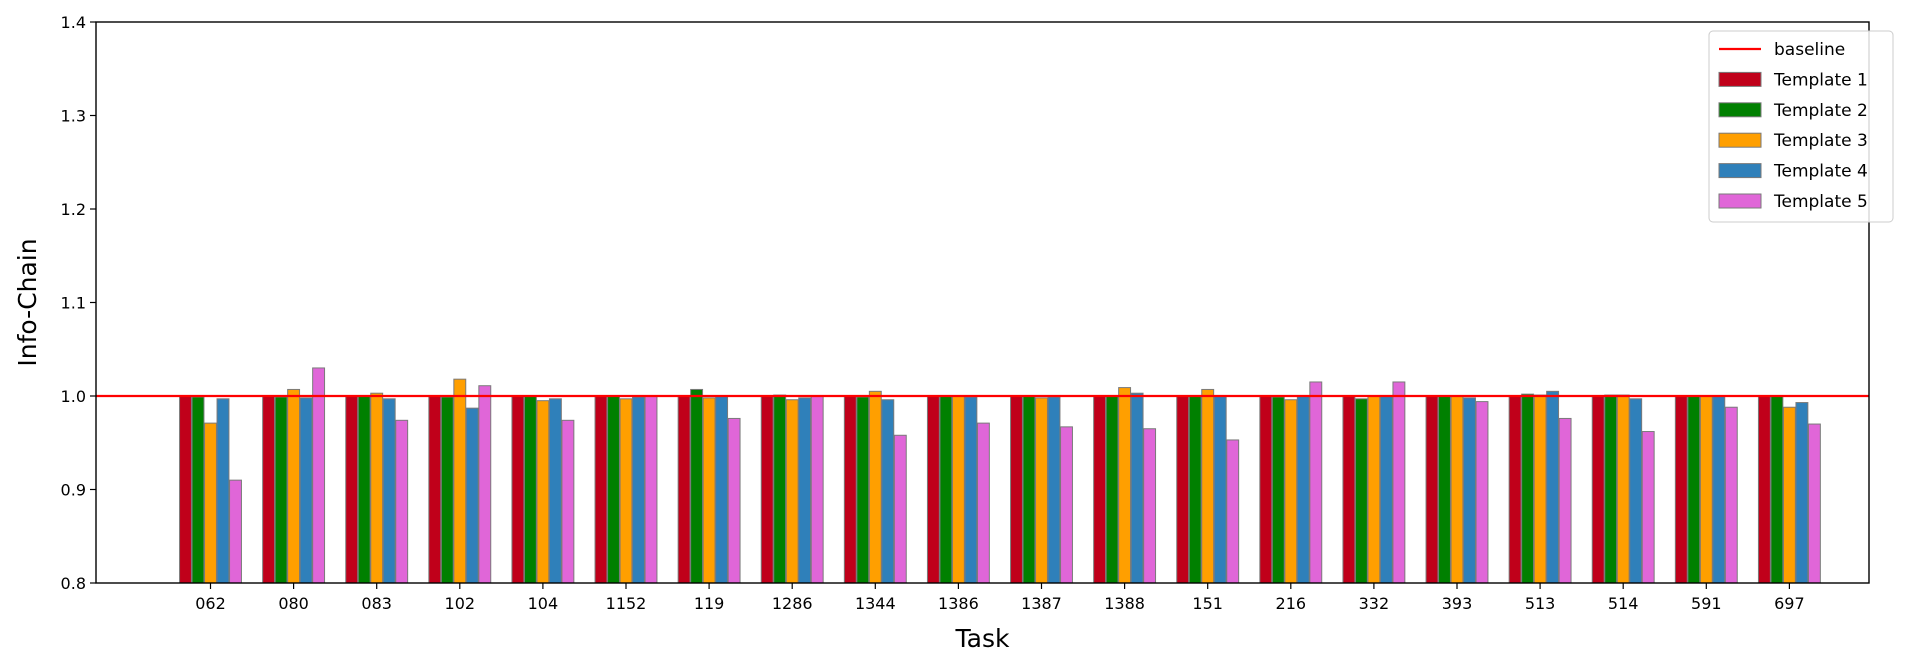 The image size is (1918, 668). What do you see at coordinates (709, 603) in the screenshot?
I see `x-tick-label: 119` at bounding box center [709, 603].